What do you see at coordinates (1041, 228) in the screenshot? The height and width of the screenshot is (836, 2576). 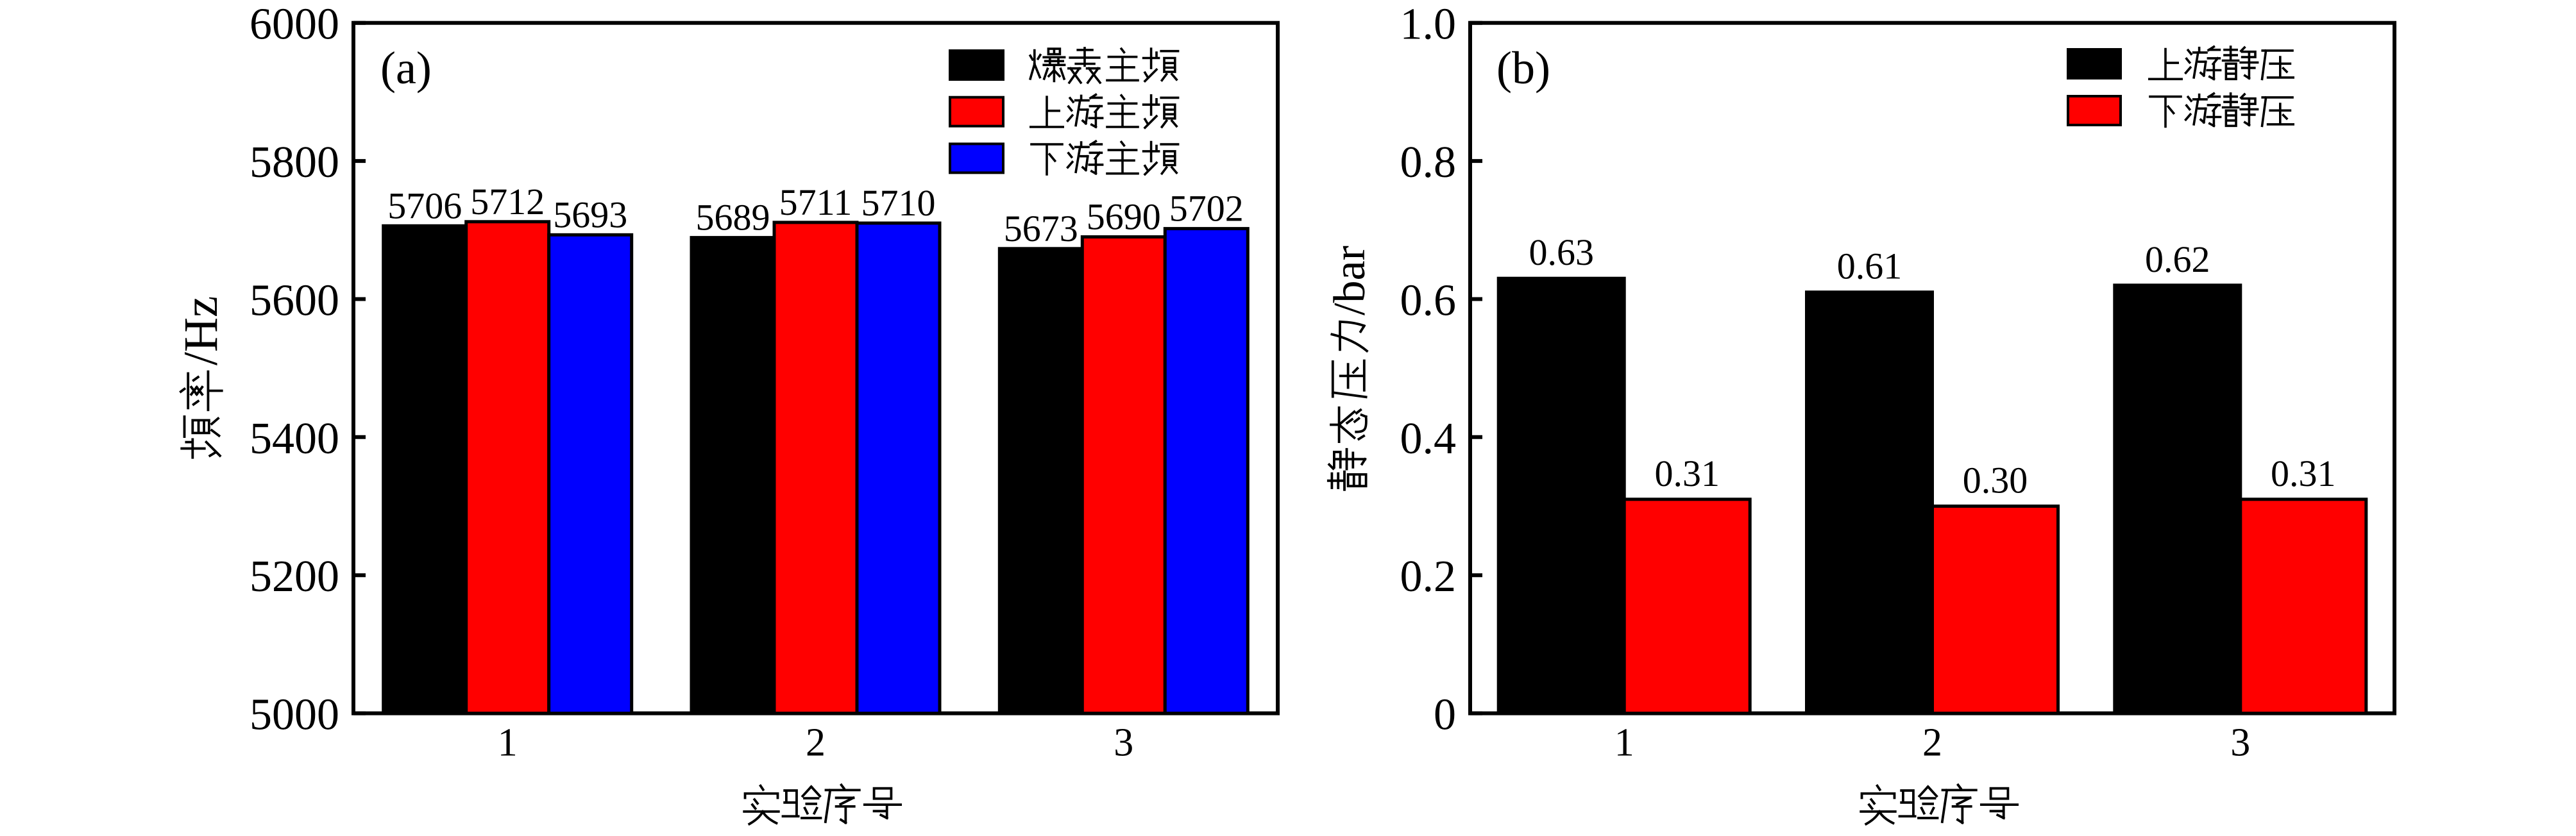 I see `svg-text: 5673` at bounding box center [1041, 228].